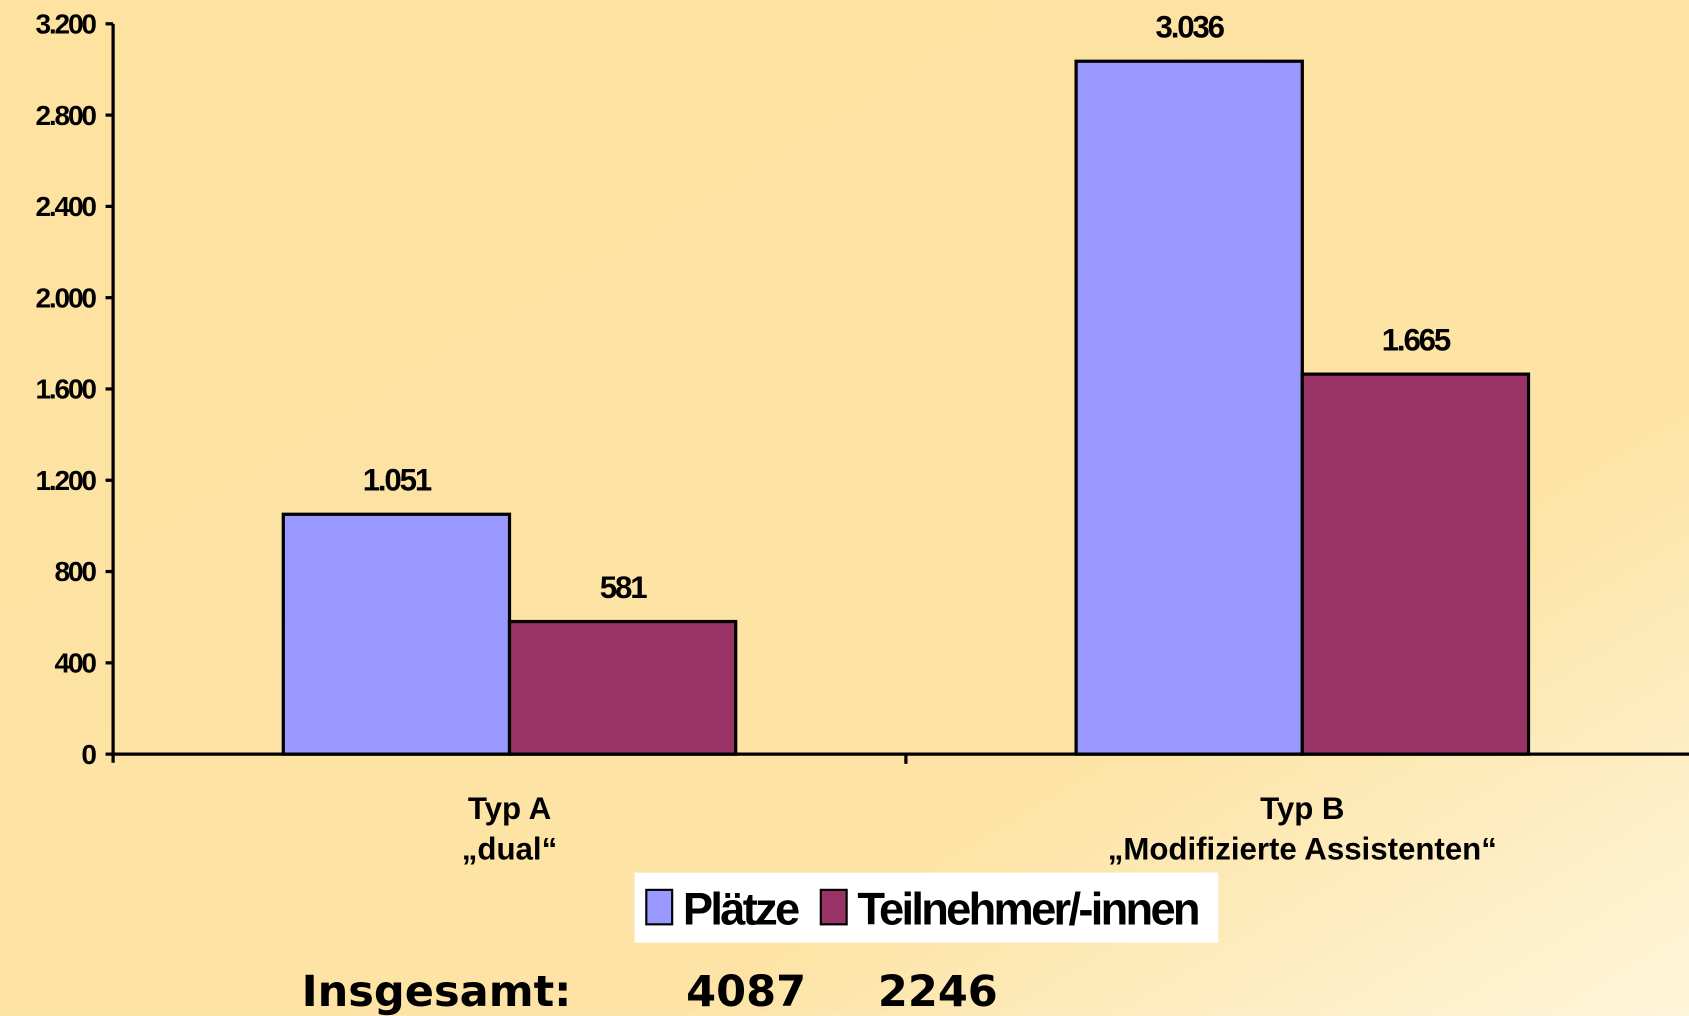  Describe the element at coordinates (509, 808) in the screenshot. I see `x-tick-label: Typ A` at that location.